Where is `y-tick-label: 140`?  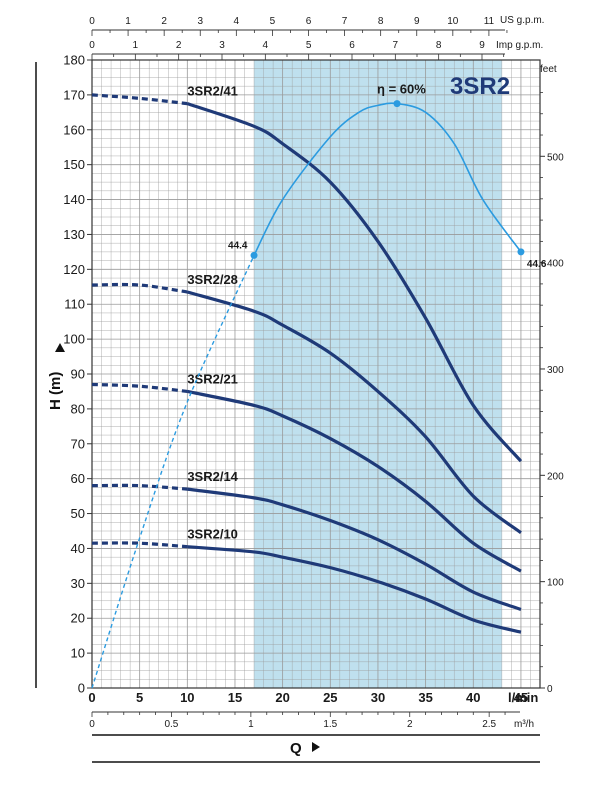 y-tick-label: 140 is located at coordinates (74, 199).